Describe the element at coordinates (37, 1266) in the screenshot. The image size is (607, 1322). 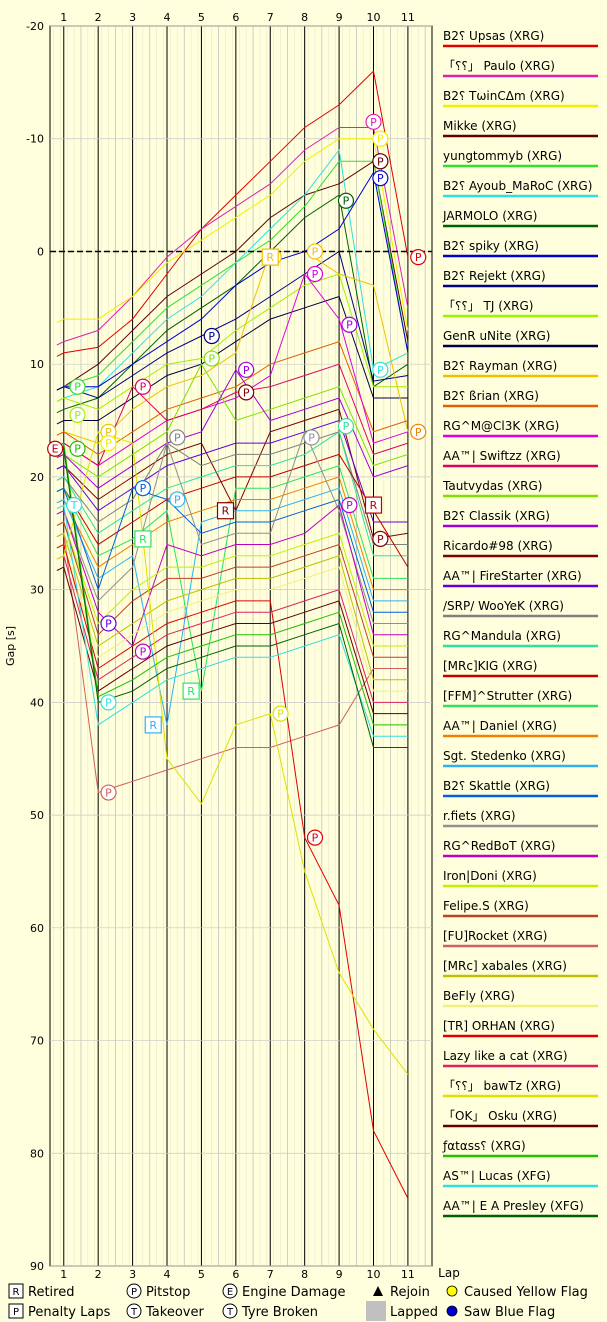
I see `y-tick-90: 90` at that location.